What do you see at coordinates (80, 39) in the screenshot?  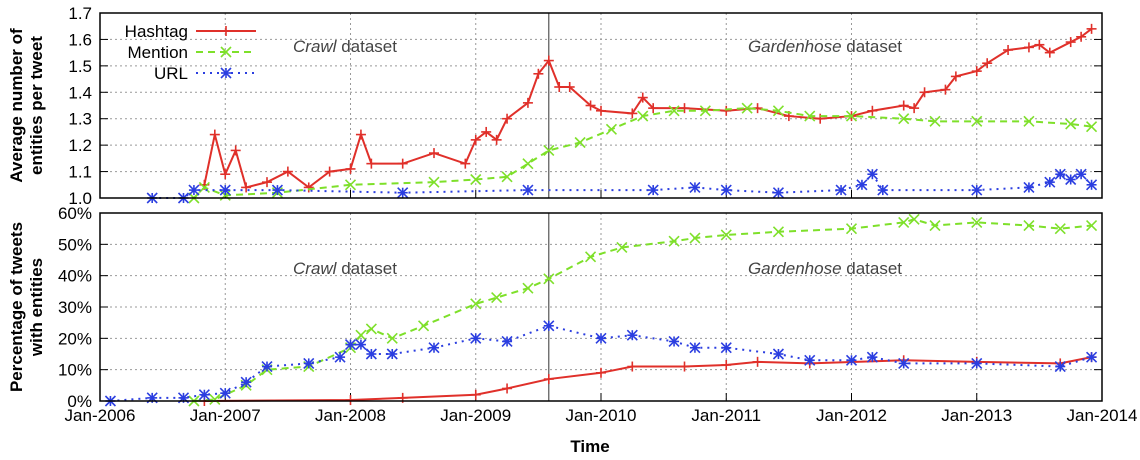 I see `y-tick-label: 1.6` at bounding box center [80, 39].